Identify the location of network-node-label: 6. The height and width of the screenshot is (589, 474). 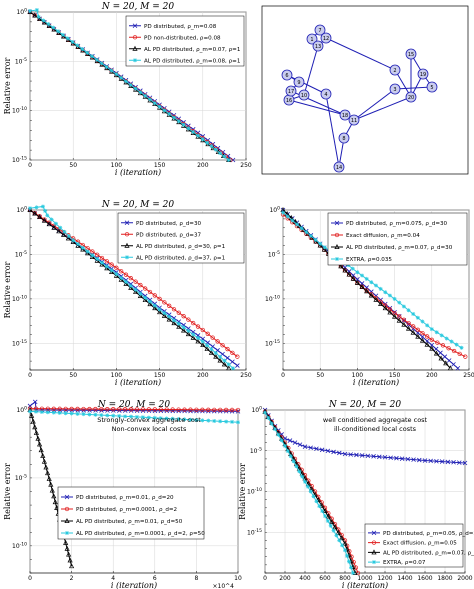
(286, 76).